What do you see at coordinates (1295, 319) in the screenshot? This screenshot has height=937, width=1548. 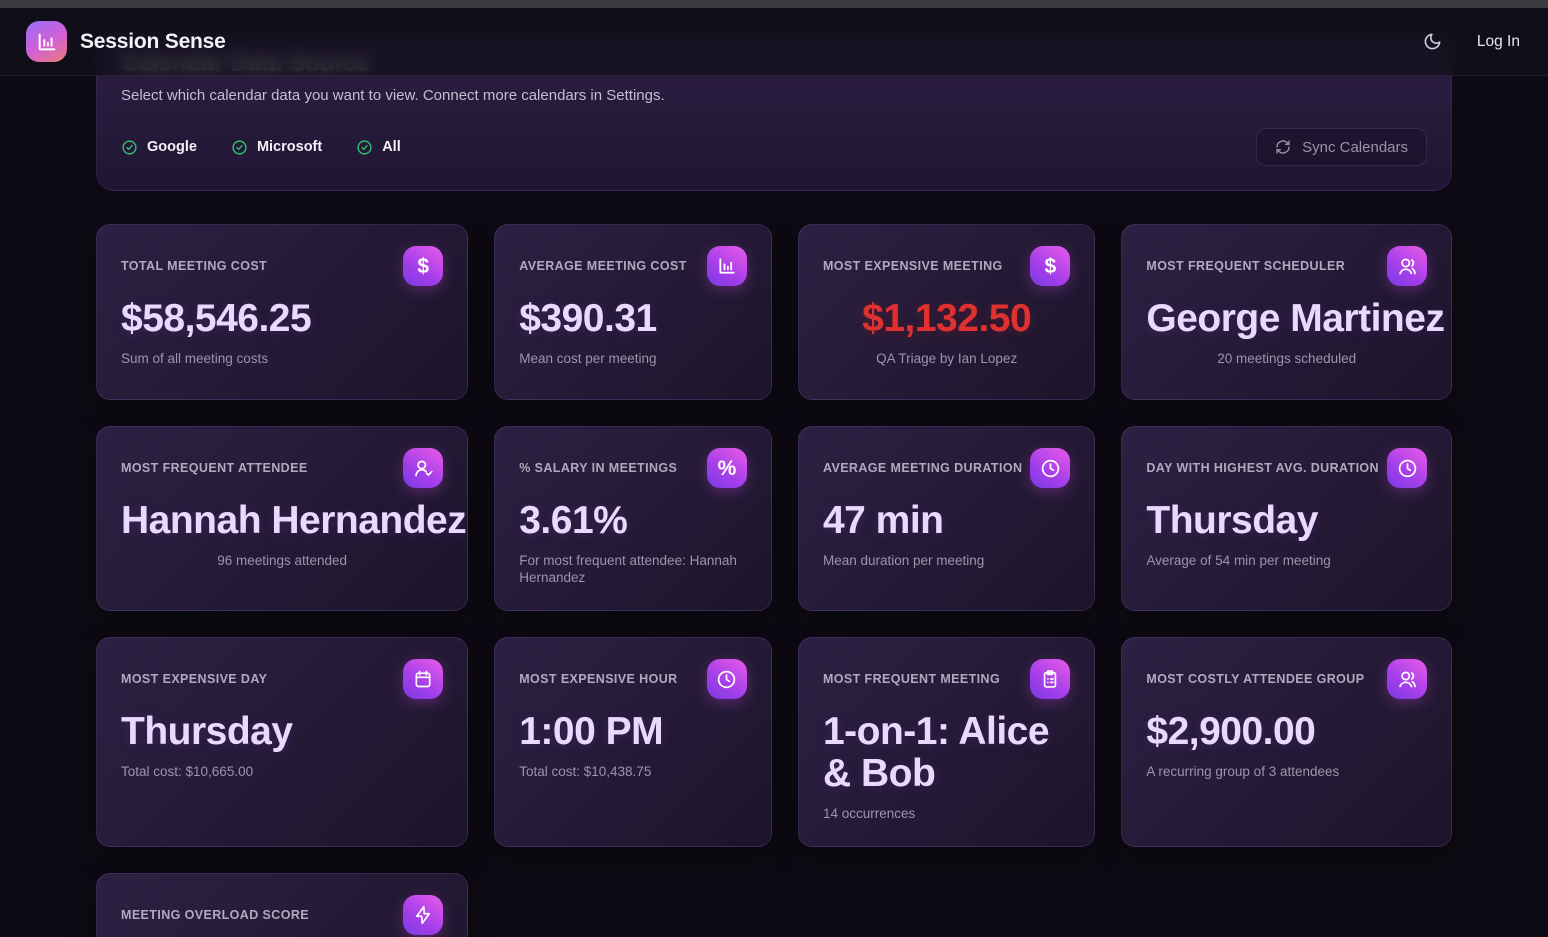 I see `card-value: George Martinez` at bounding box center [1295, 319].